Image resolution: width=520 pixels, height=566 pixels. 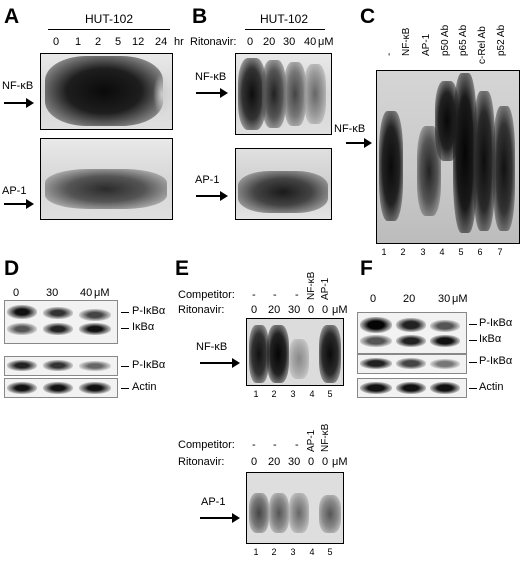 I want to click on panel-e-top-lane-4: 4, so click(x=312, y=394).